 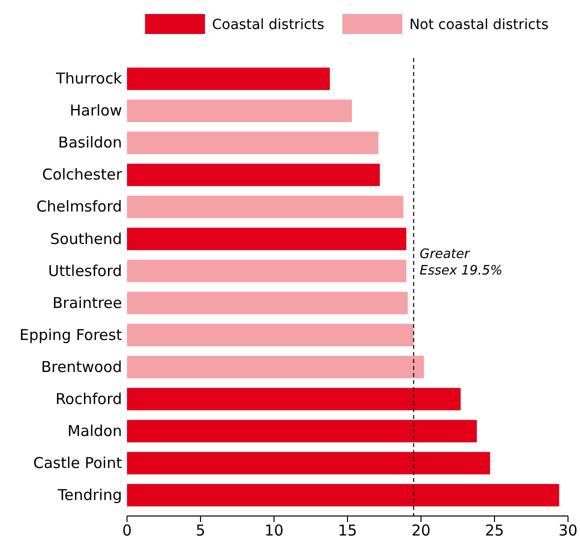 I want to click on x-tick-label: 5, so click(x=201, y=531).